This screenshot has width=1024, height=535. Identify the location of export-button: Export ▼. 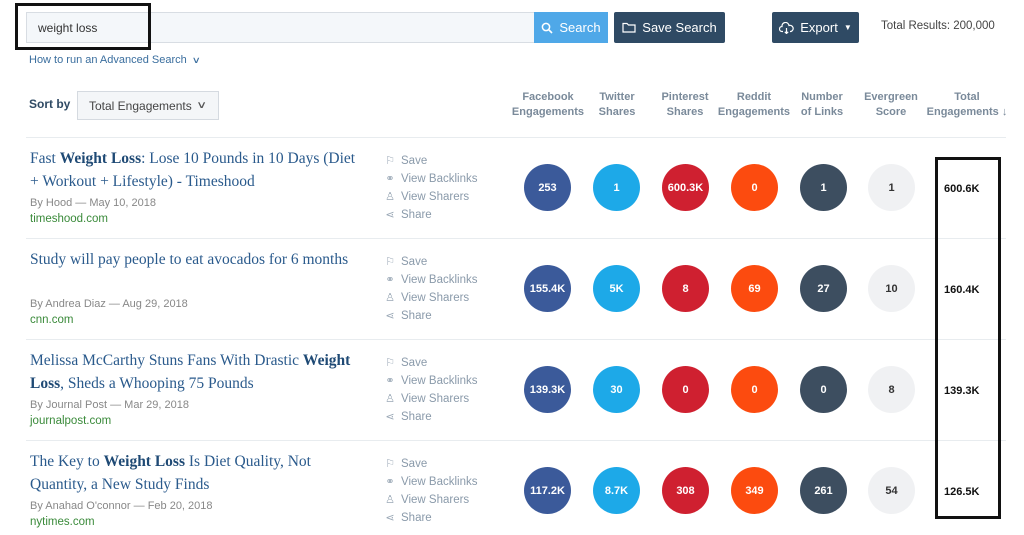
(815, 27).